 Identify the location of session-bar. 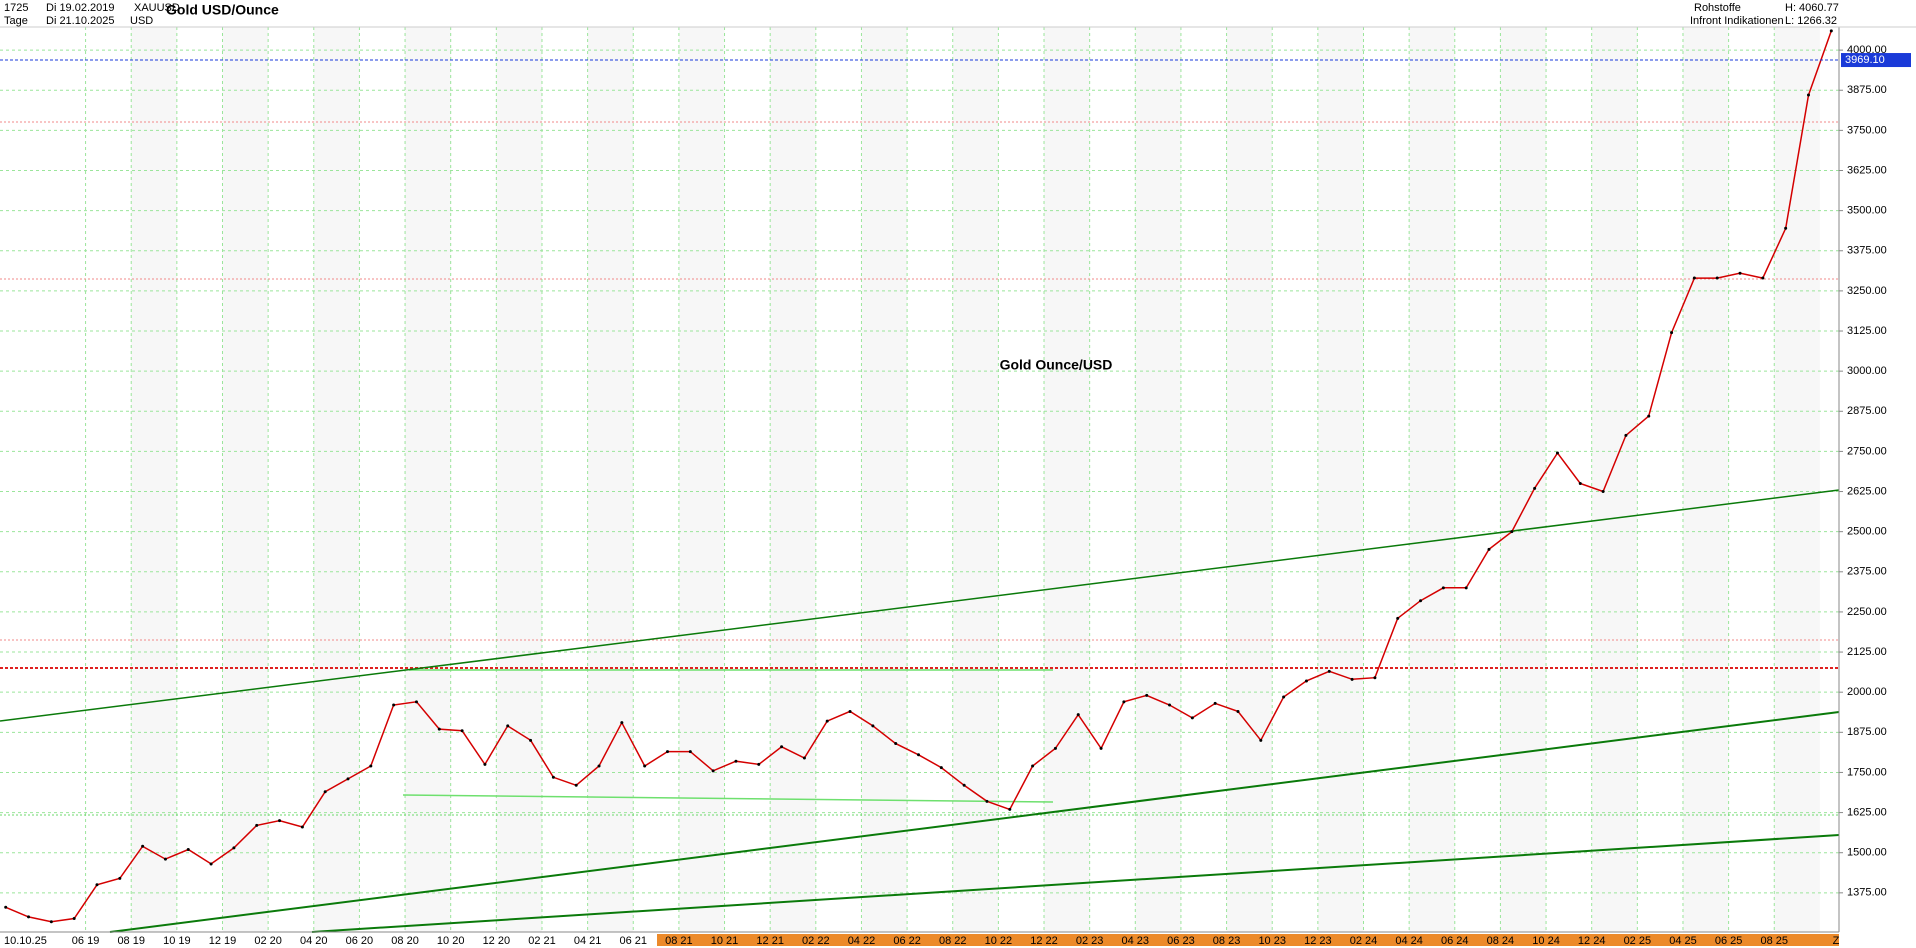
(1248, 940).